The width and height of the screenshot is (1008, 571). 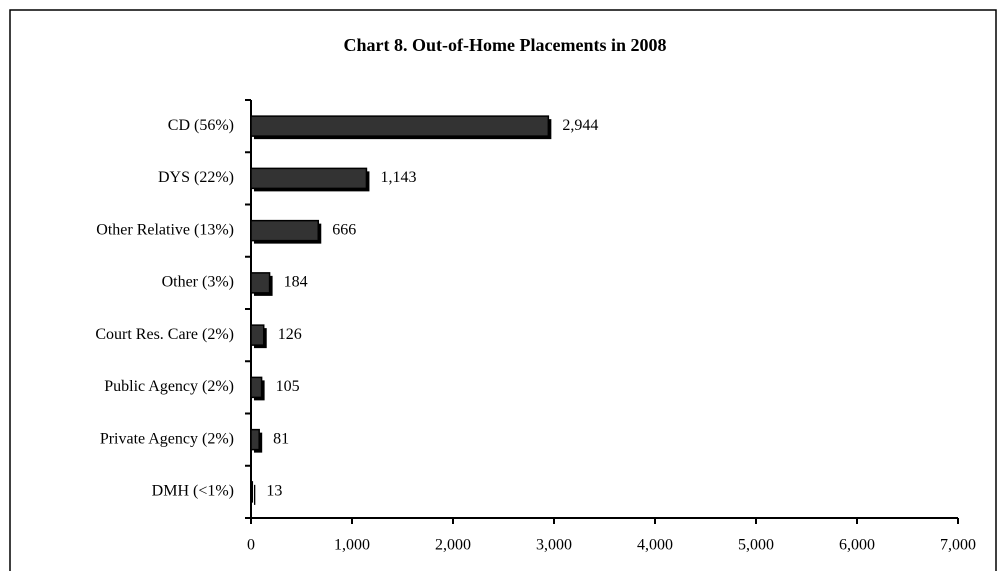 I want to click on value-label: 126, so click(x=290, y=334).